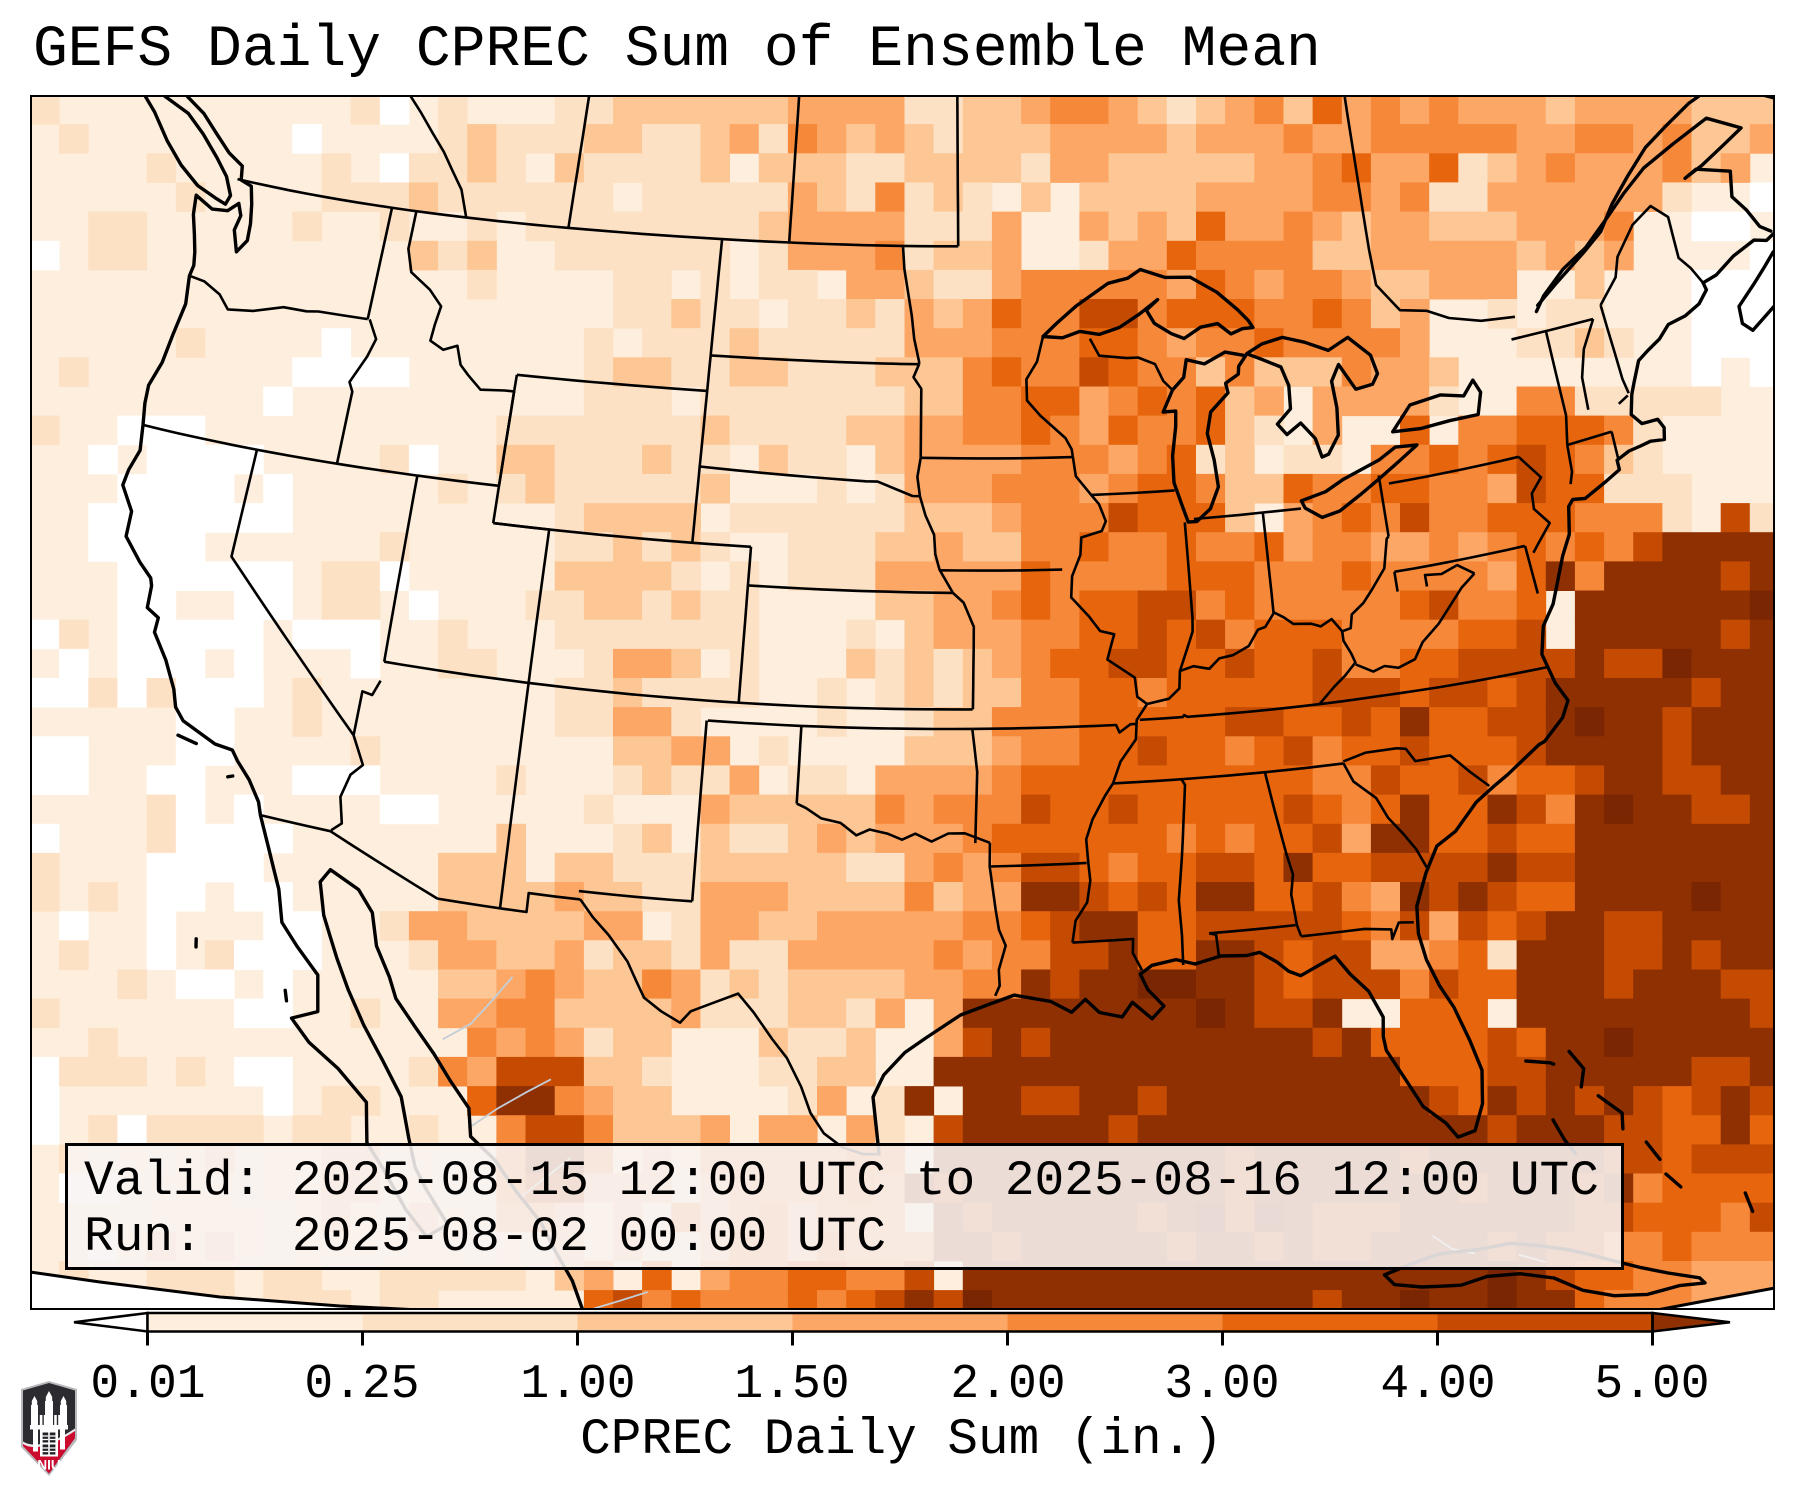  What do you see at coordinates (48, 1465) in the screenshot?
I see `svg-text: NIU` at bounding box center [48, 1465].